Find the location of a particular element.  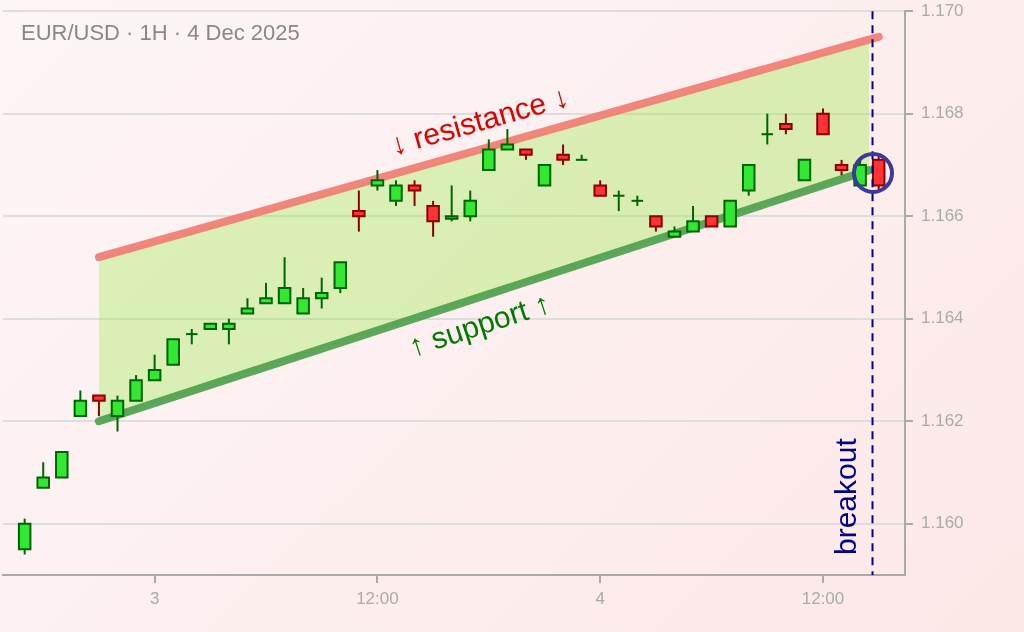

text: ↓ resistance ↓ is located at coordinates (479, 120).